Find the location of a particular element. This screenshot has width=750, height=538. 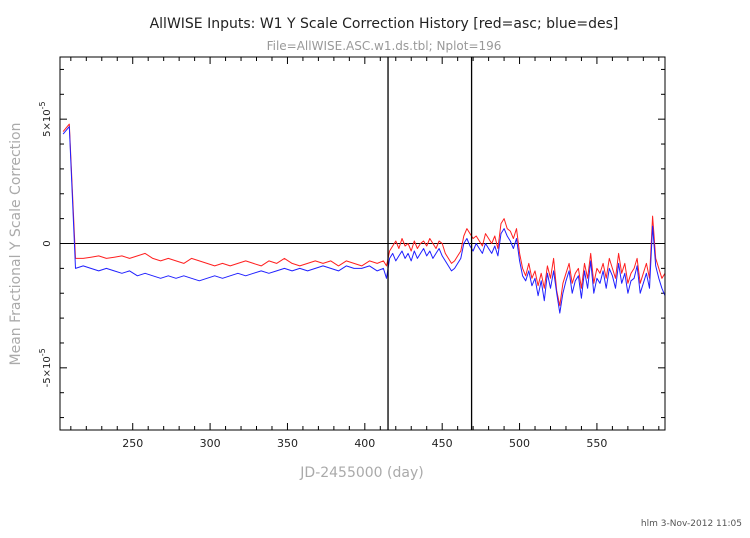

y-tick-label: 0 is located at coordinates (47, 243).